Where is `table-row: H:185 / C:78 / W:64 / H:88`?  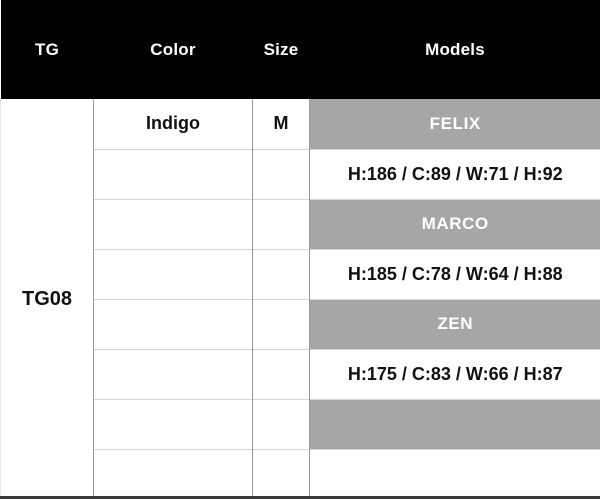 table-row: H:185 / C:78 / W:64 / H:88 is located at coordinates (300, 273).